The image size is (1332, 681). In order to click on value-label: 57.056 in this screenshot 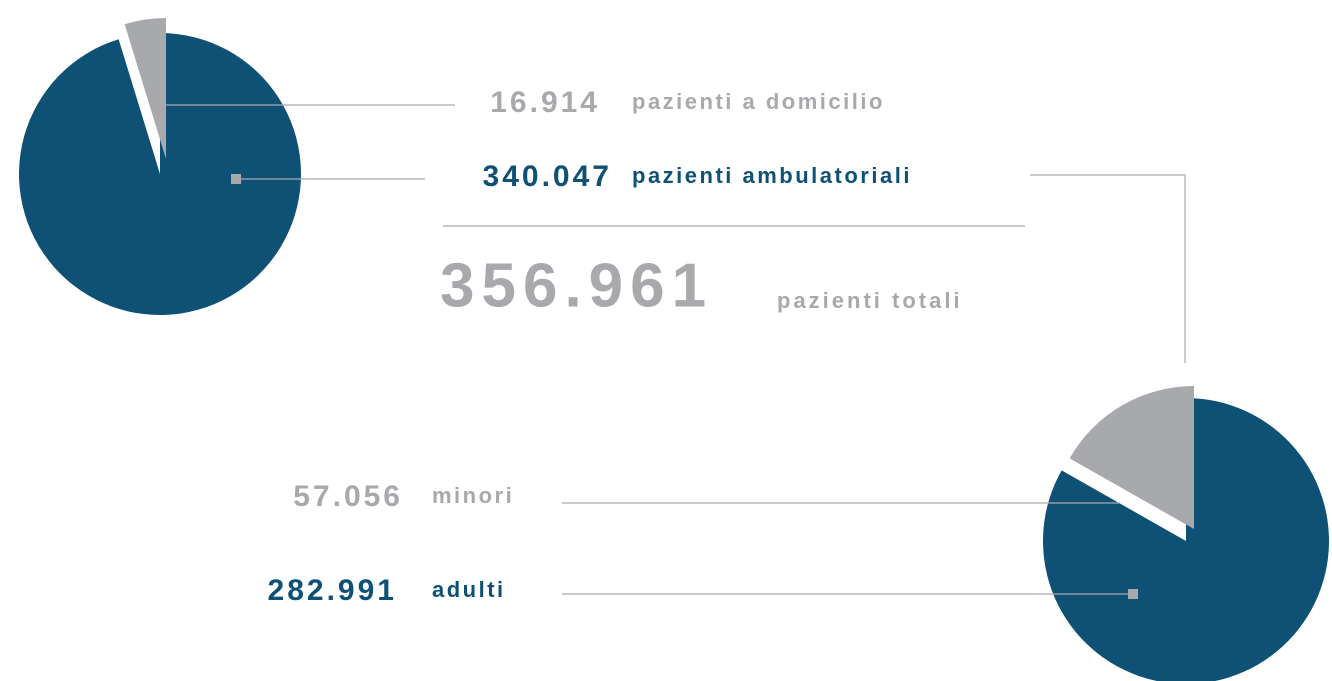, I will do `click(348, 496)`.